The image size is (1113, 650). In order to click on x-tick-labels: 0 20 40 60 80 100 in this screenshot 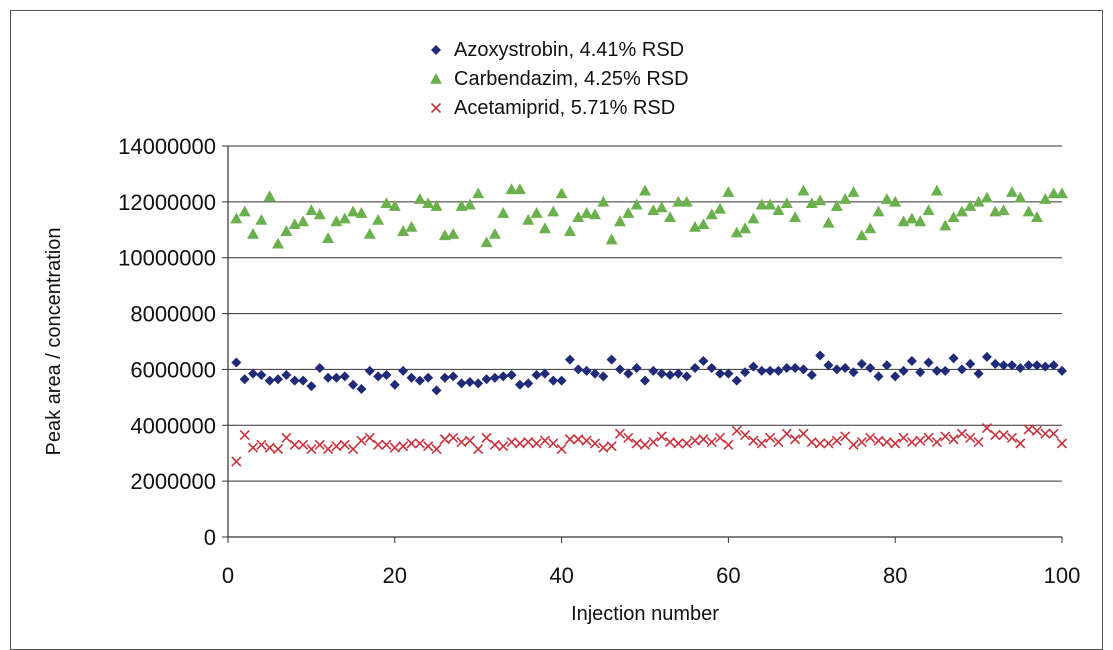, I will do `click(651, 562)`.